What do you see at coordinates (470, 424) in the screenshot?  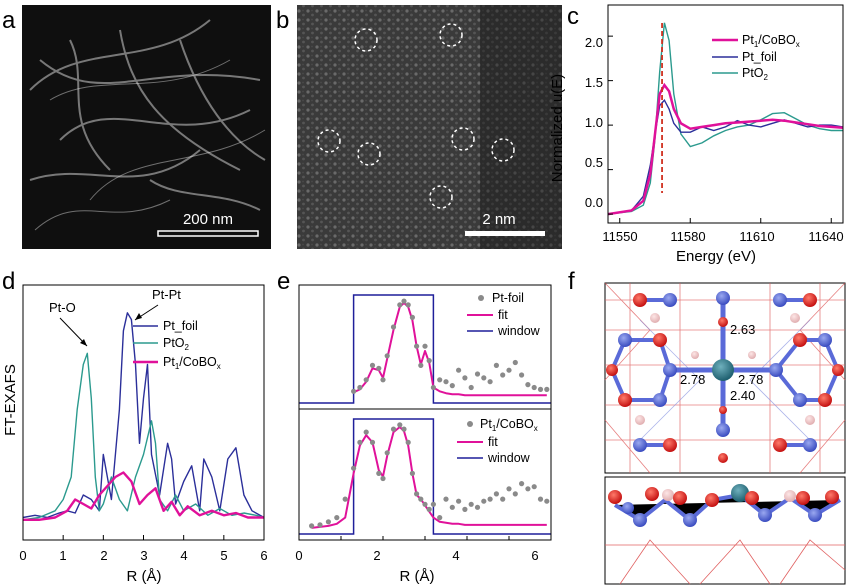 I see `e-bot-legend-swatch-dots` at bounding box center [470, 424].